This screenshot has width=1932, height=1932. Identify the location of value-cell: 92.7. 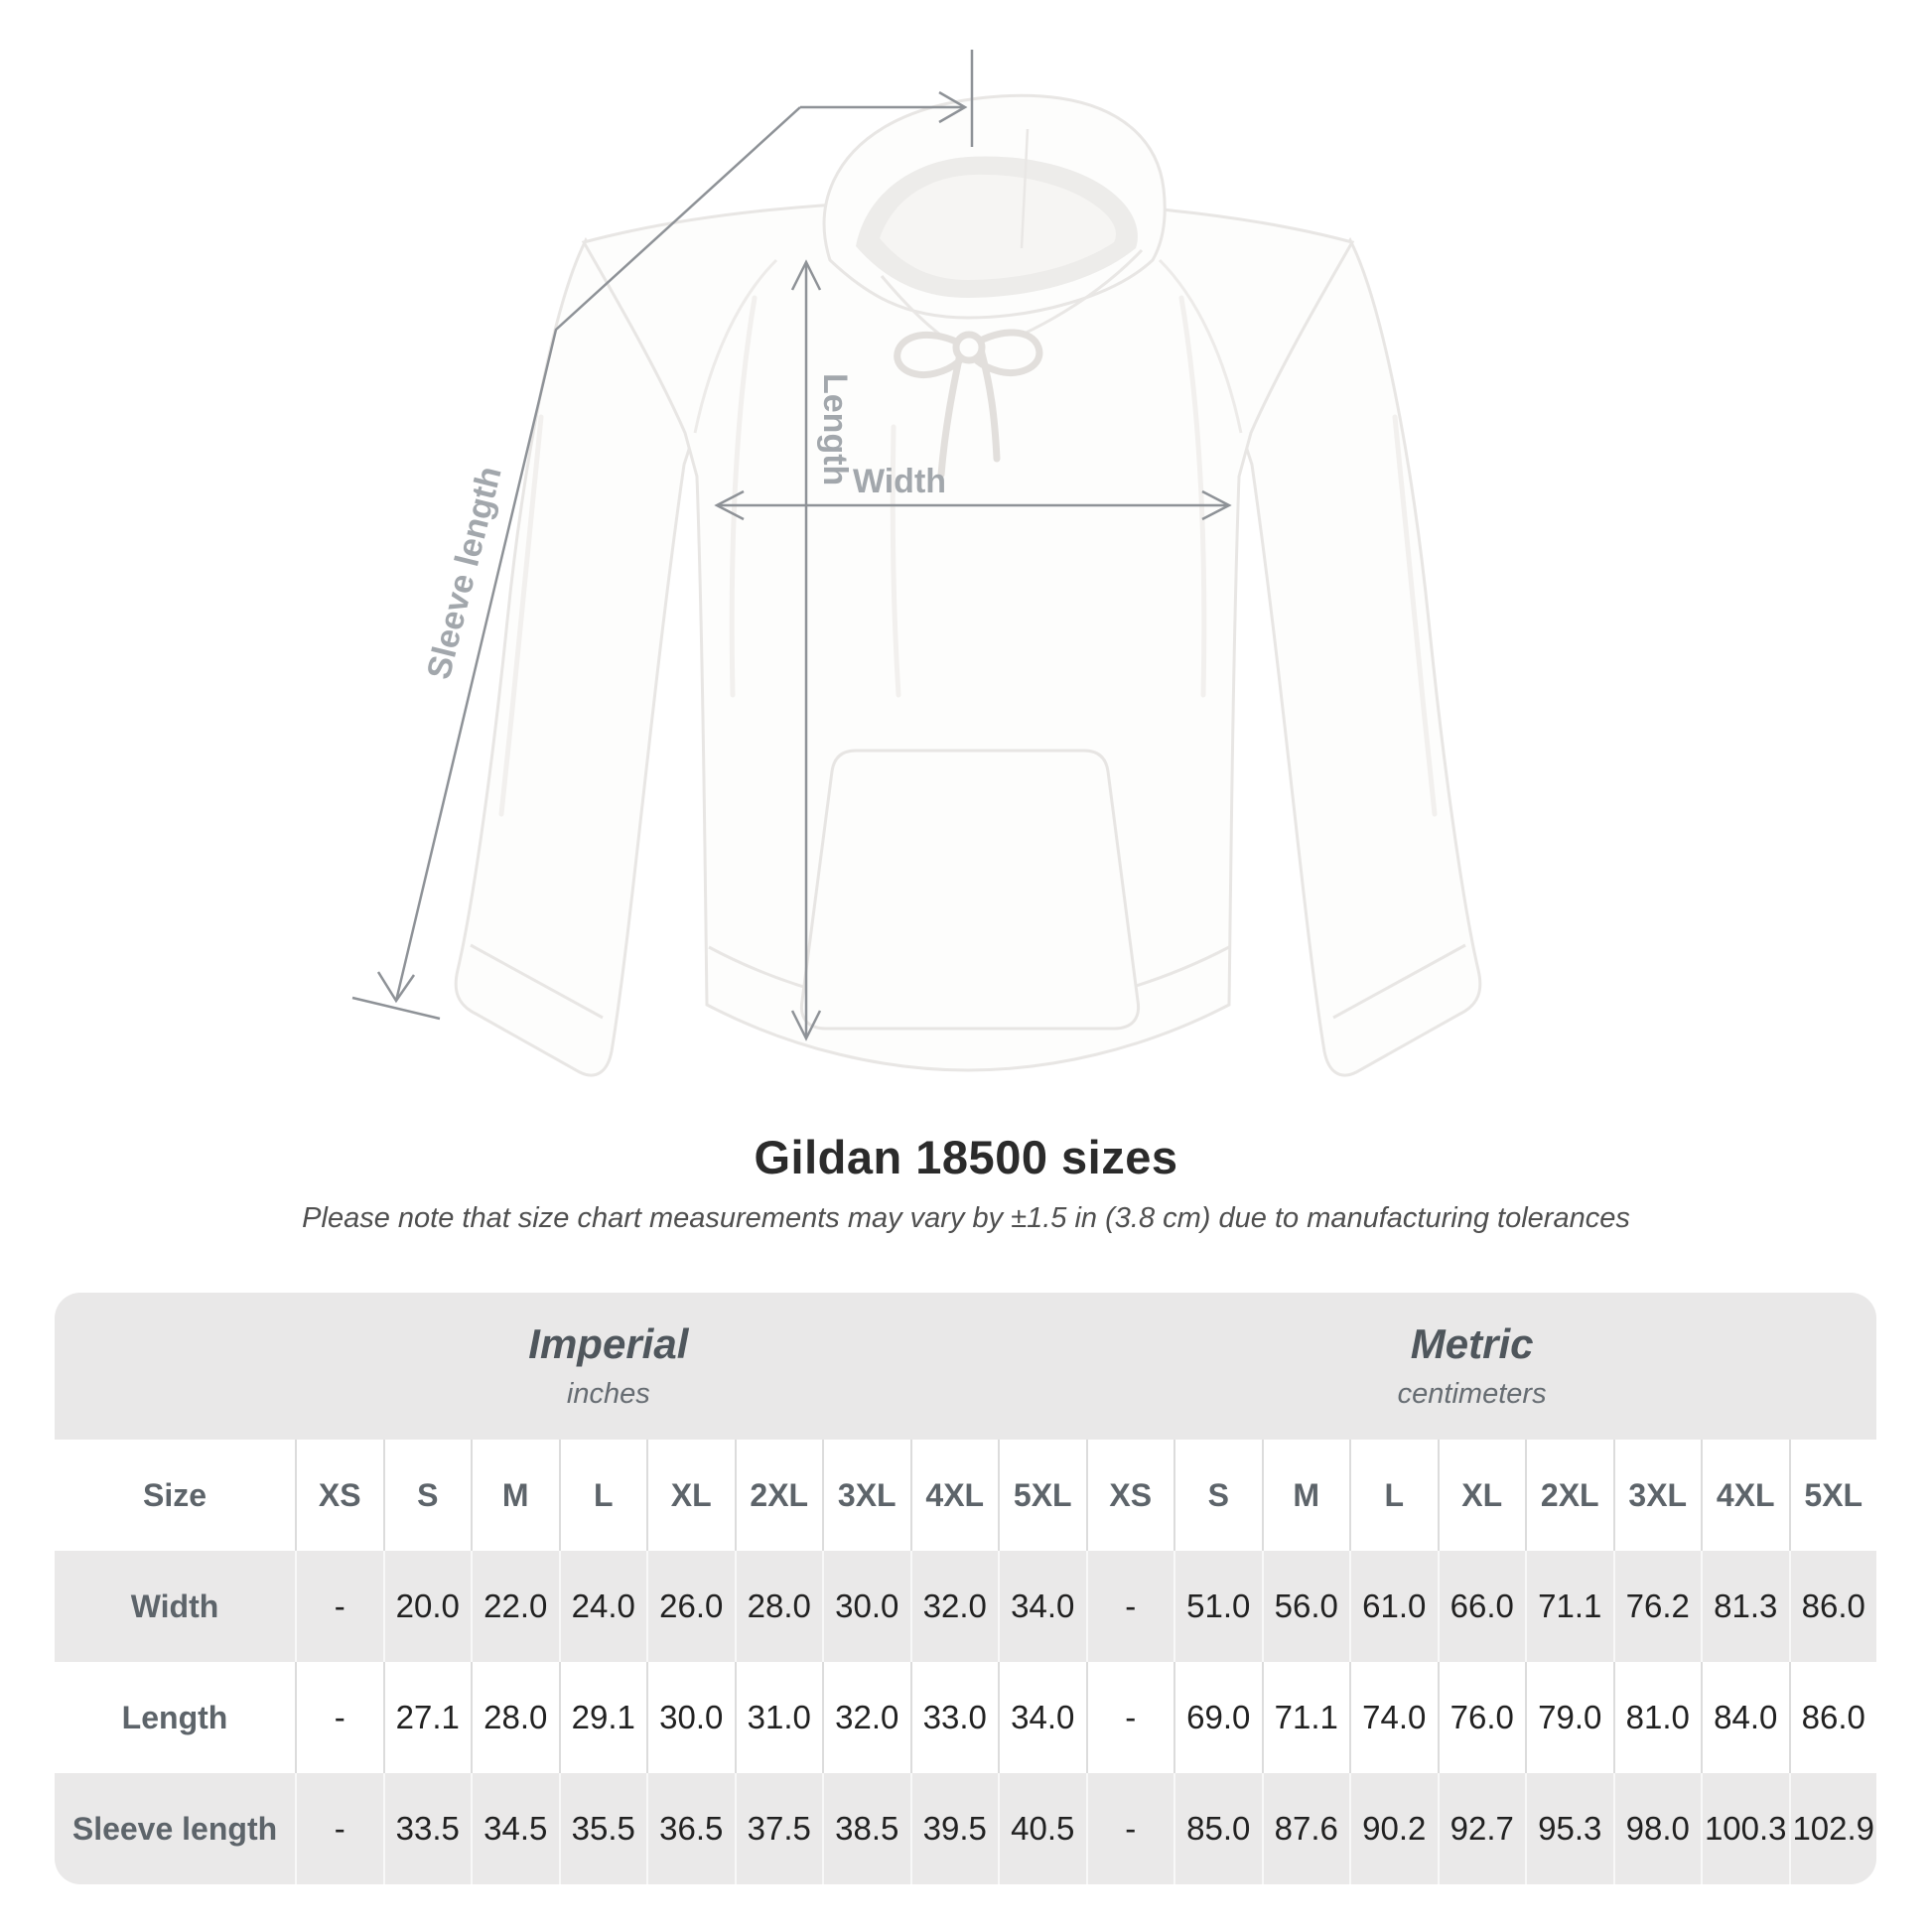
(1481, 1828).